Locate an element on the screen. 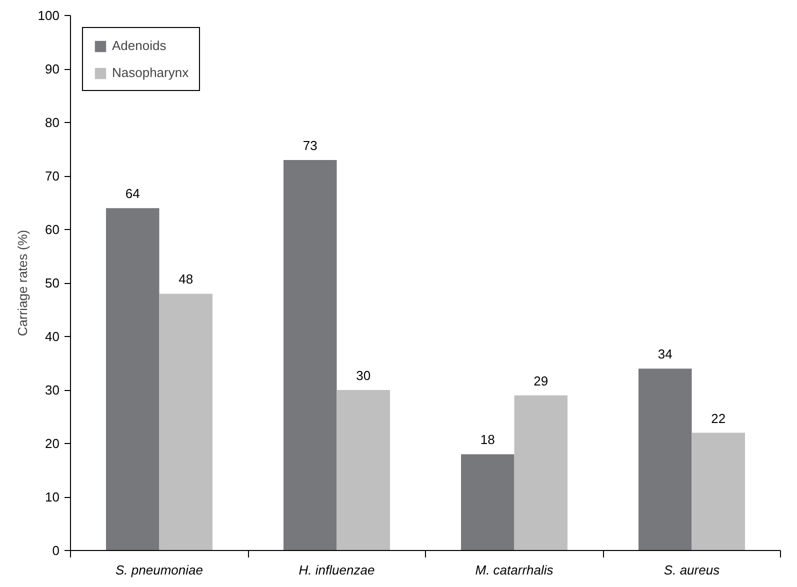 The width and height of the screenshot is (797, 587). x-tick-label: H. influenzae is located at coordinates (336, 570).